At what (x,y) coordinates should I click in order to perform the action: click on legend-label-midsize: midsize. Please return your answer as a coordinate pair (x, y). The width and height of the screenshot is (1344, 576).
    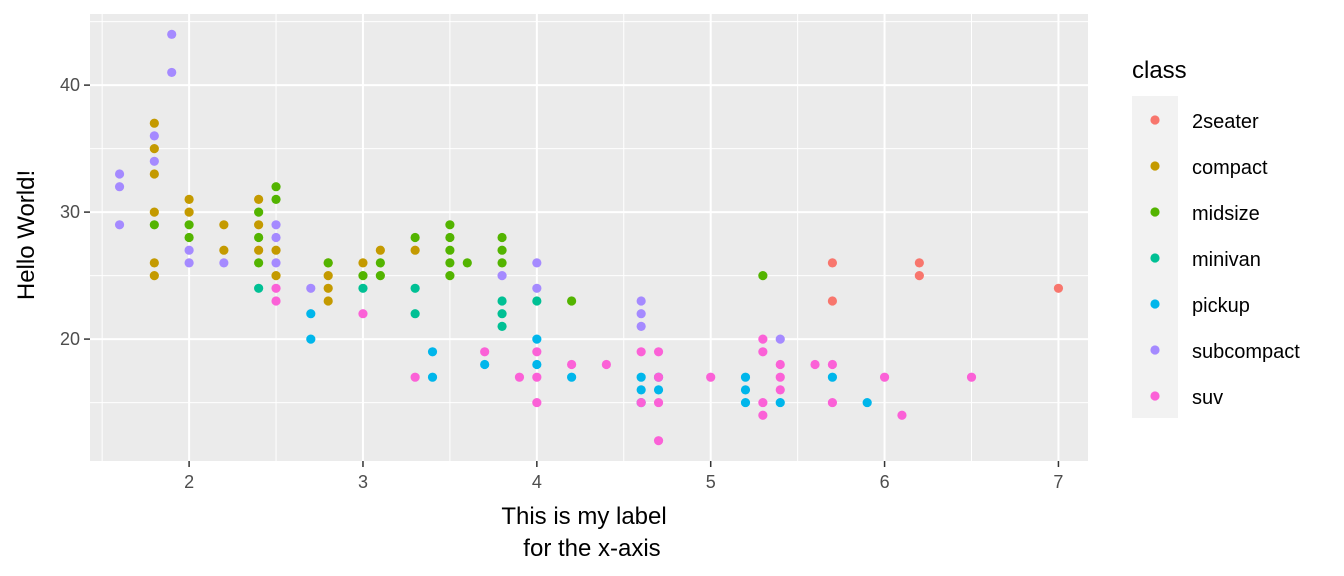
    Looking at the image, I should click on (1226, 214).